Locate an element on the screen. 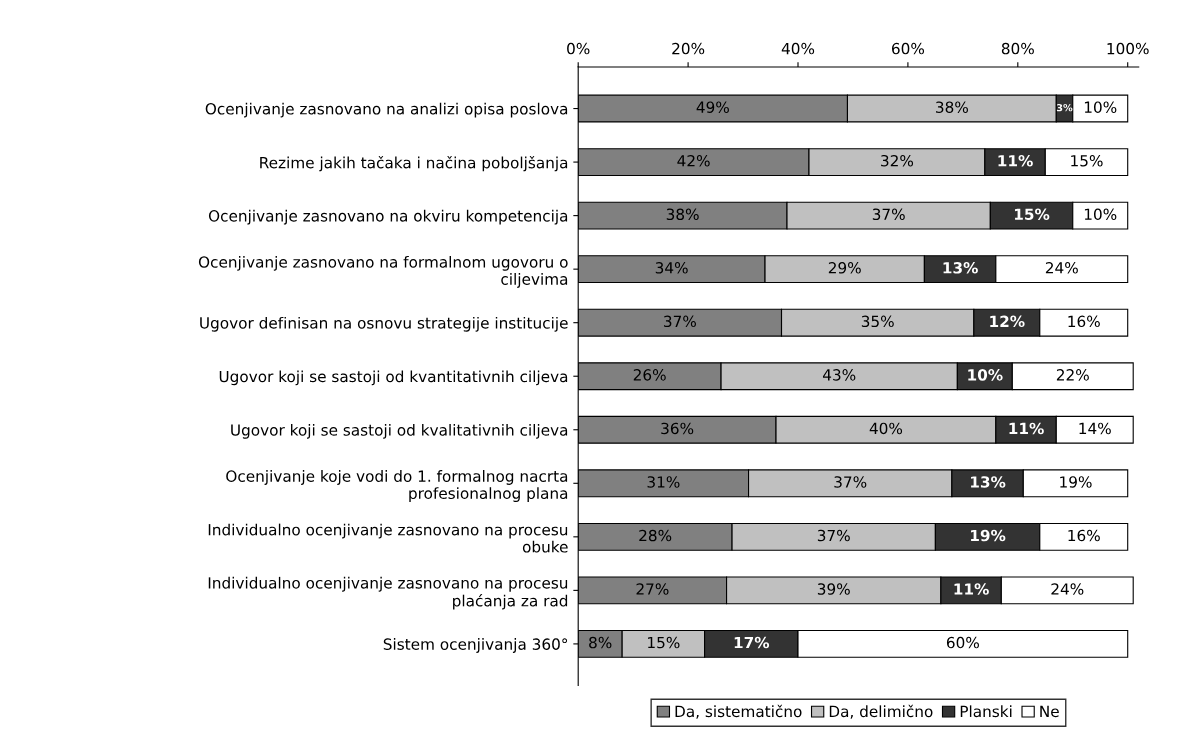 The image size is (1180, 745). data-label: 12% is located at coordinates (1007, 321).